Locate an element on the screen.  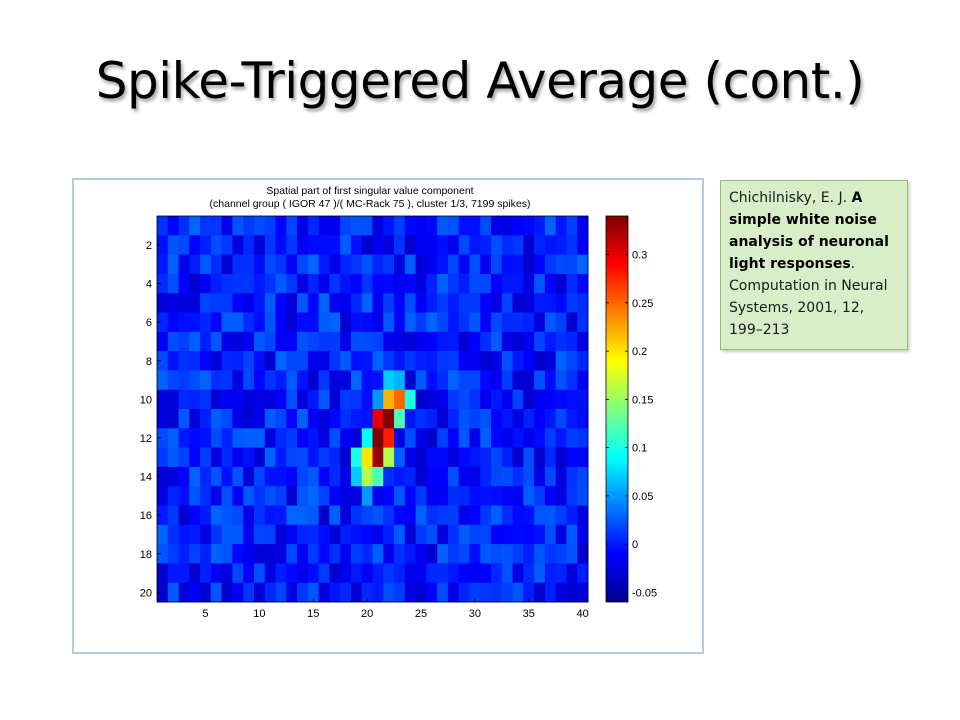
x-axis: 5 10 15 20 25 30 35 40 is located at coordinates (395, 609).